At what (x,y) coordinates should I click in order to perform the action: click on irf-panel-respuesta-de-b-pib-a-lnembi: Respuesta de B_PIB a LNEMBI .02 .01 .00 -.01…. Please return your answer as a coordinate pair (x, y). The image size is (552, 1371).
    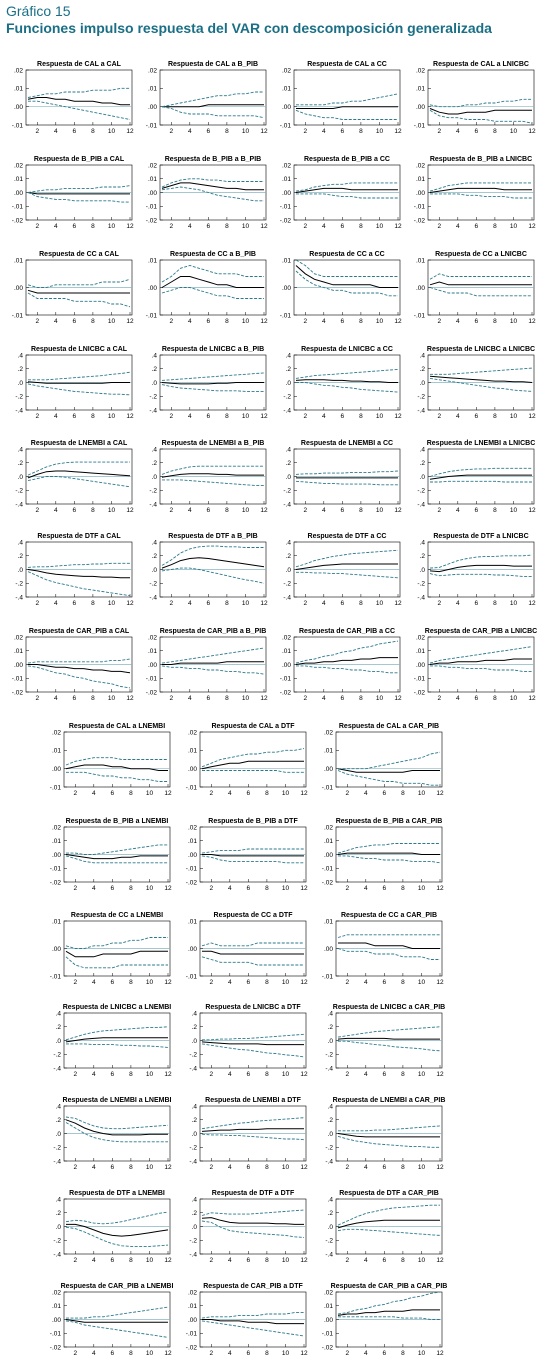
    Looking at the image, I should click on (111, 855).